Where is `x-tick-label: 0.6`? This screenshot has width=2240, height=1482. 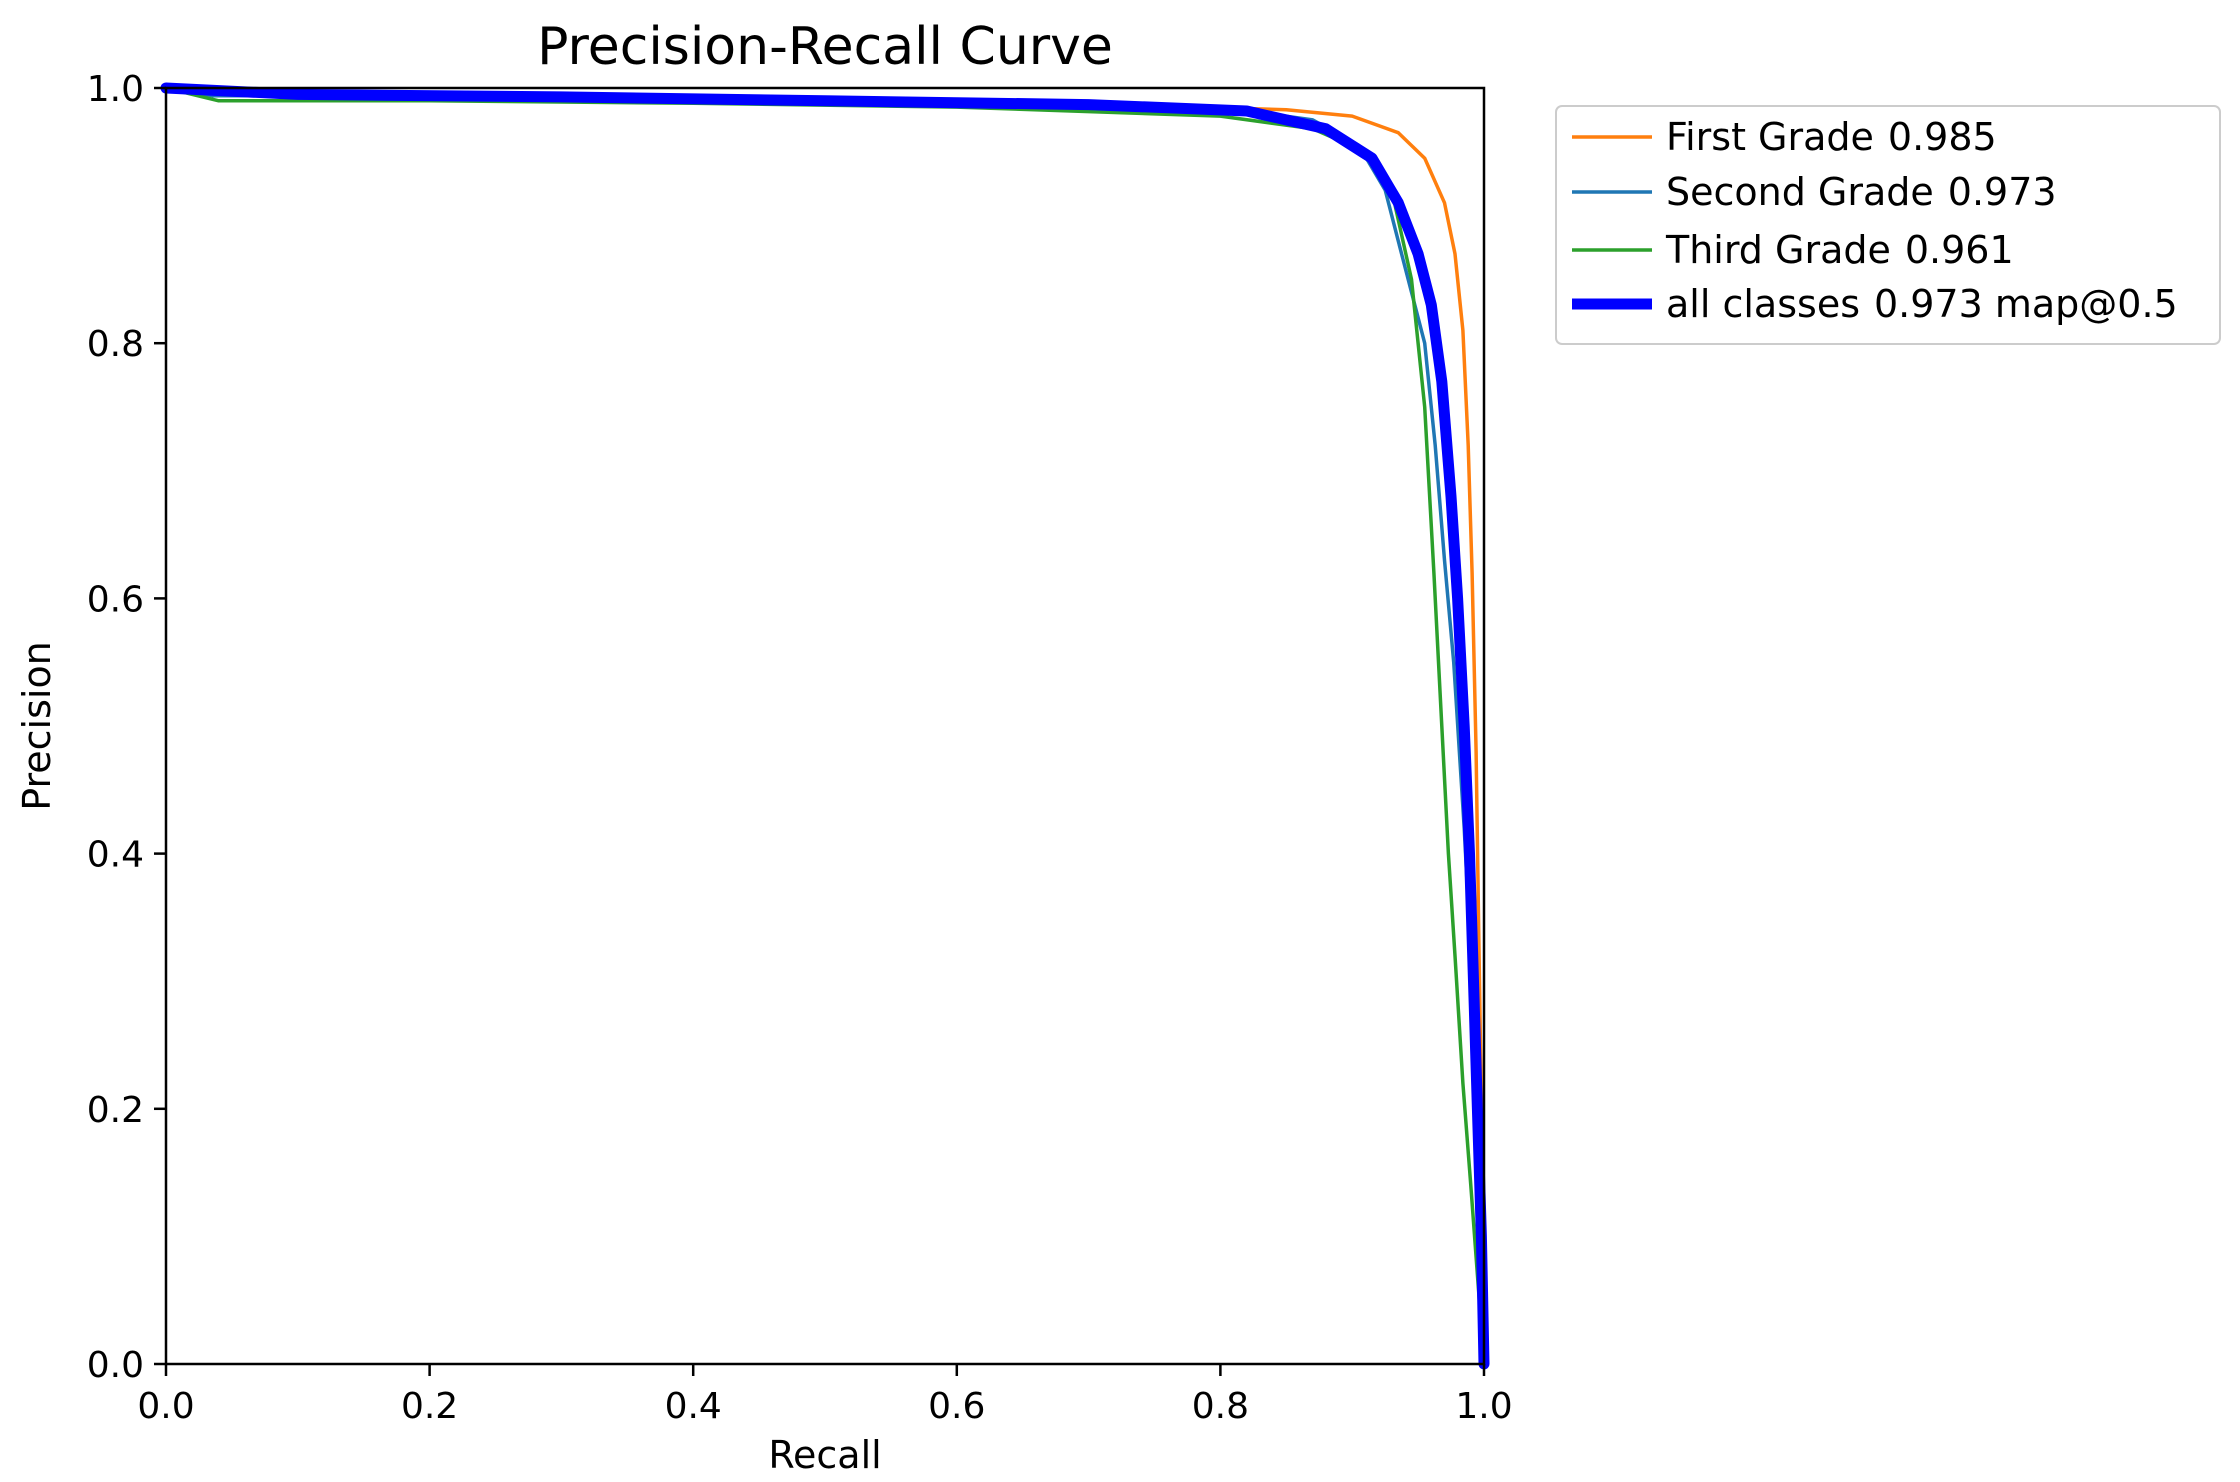 x-tick-label: 0.6 is located at coordinates (956, 1406).